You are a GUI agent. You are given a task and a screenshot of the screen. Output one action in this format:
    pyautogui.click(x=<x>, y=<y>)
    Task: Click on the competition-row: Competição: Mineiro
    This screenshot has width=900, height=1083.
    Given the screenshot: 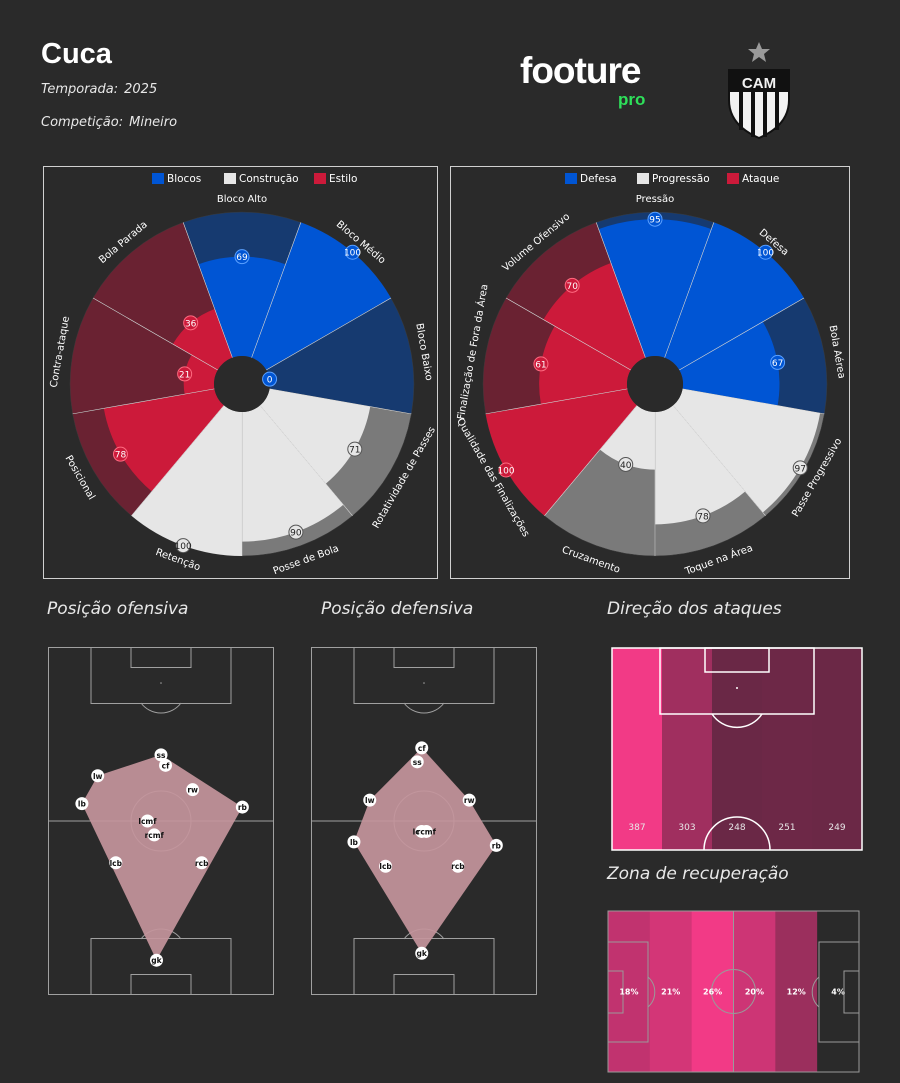 What is the action you would take?
    pyautogui.click(x=109, y=122)
    